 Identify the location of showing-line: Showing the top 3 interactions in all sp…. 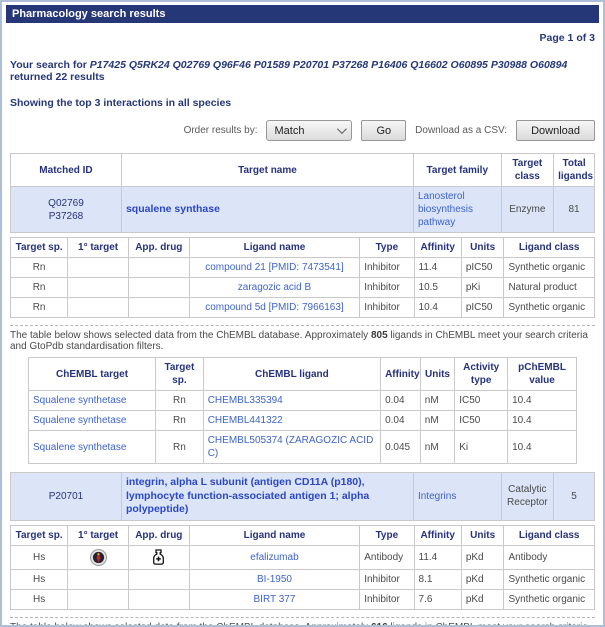
(121, 103).